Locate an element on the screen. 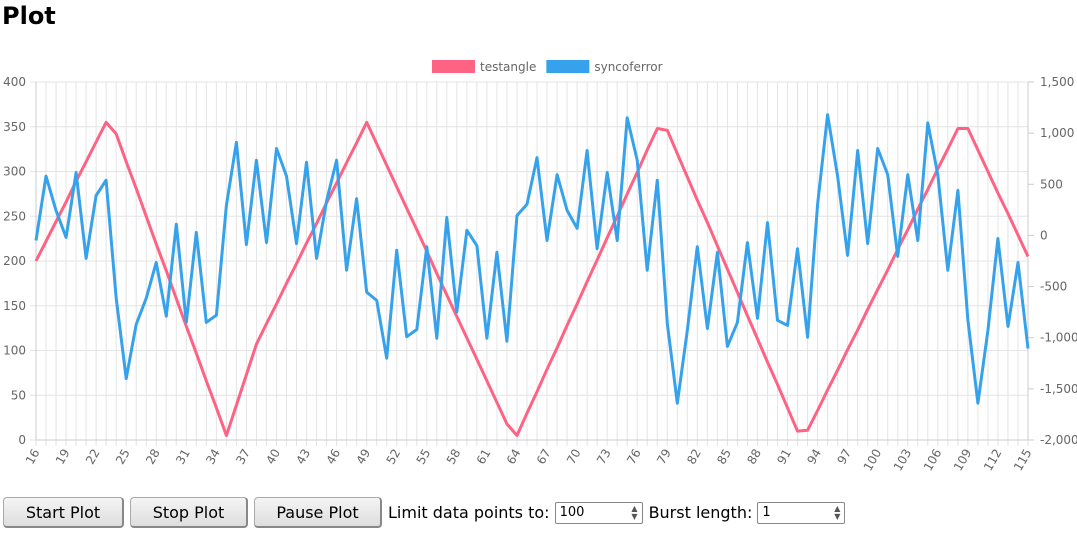  limit-label: Limit data points to: is located at coordinates (469, 512).